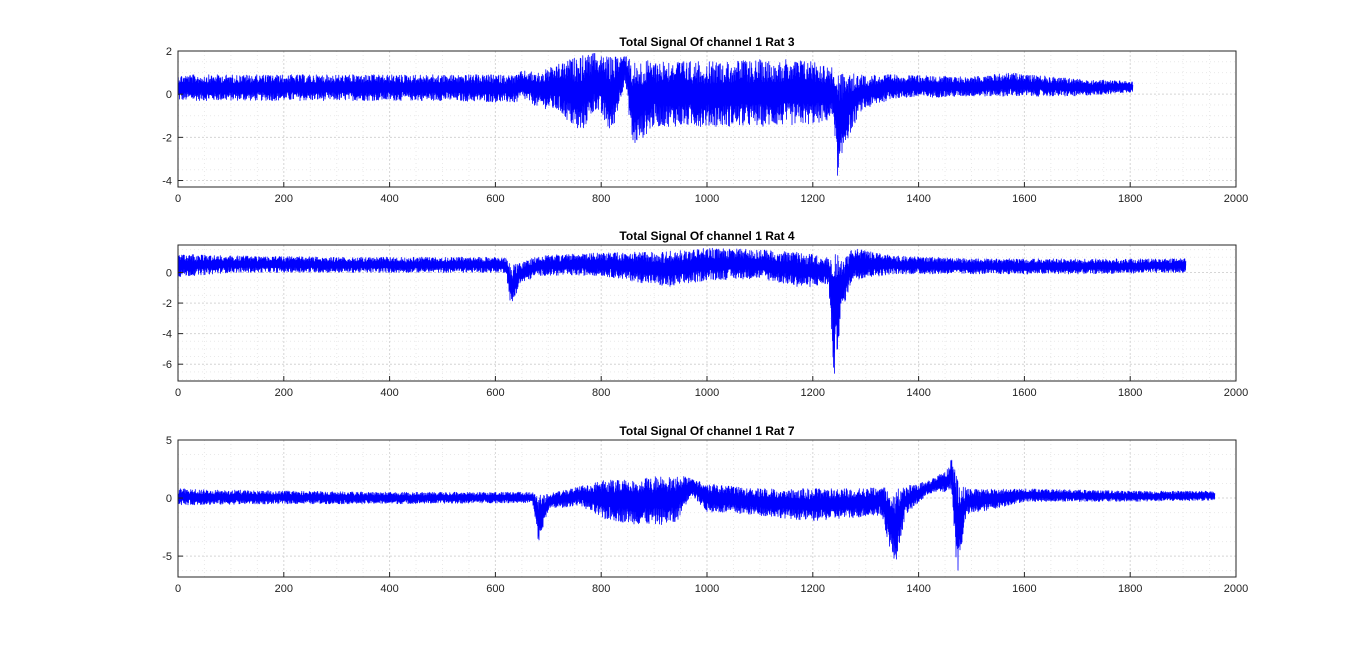 This screenshot has width=1366, height=651. Describe the element at coordinates (706, 431) in the screenshot. I see `subplot-title: Total Signal Of channel 1 Rat 7` at that location.